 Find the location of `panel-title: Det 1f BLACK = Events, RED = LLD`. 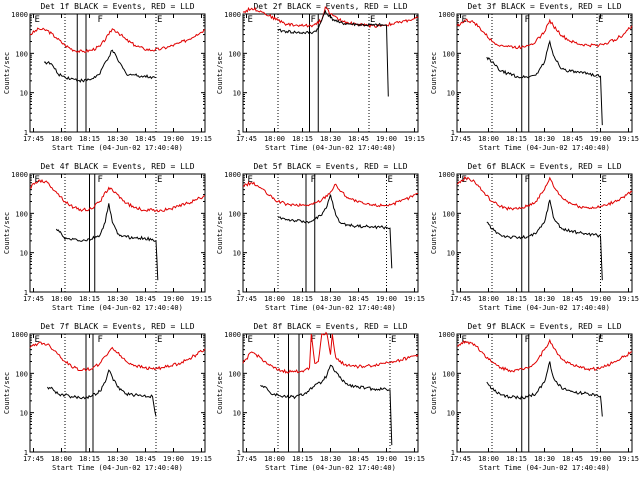

panel-title: Det 1f BLACK = Events, RED = LLD is located at coordinates (117, 6).